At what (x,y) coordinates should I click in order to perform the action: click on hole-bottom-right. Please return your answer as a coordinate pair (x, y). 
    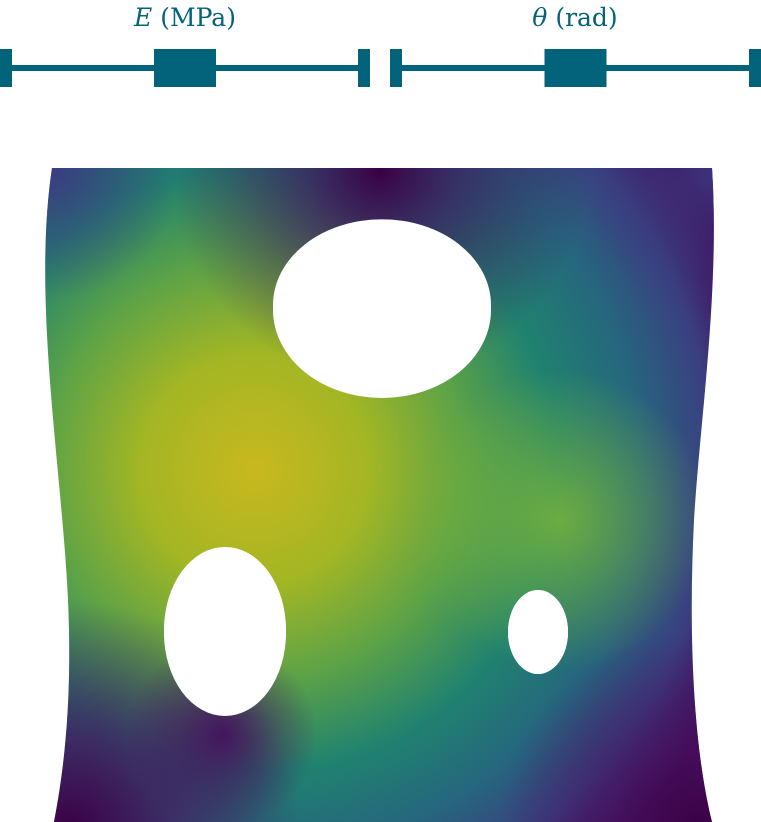
    Looking at the image, I should click on (538, 632).